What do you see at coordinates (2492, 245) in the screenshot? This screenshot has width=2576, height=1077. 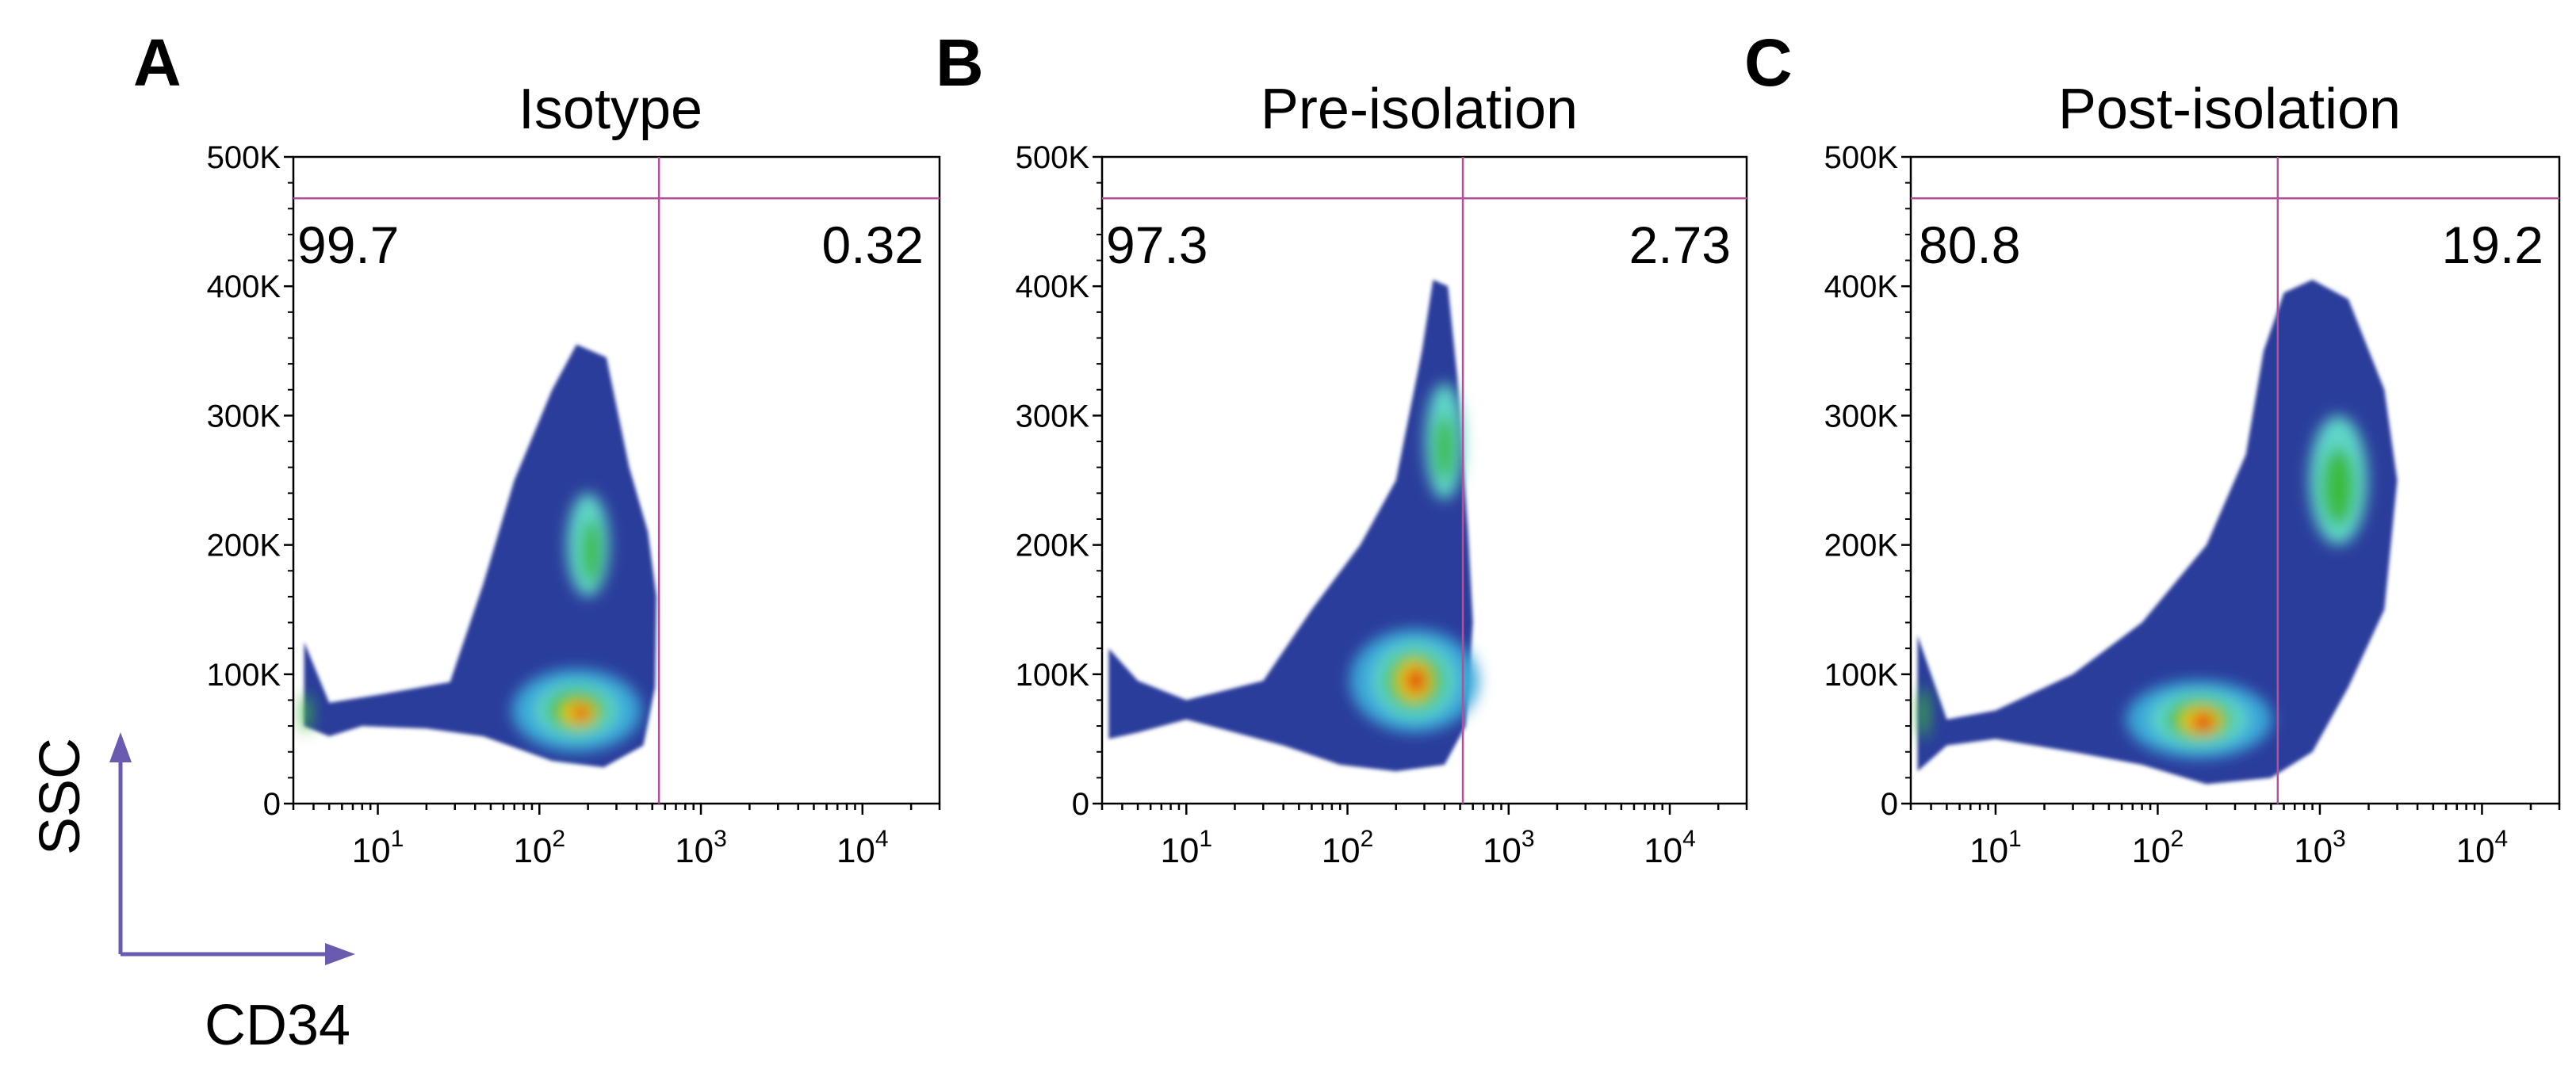 I see `quadrant-right-value: 19.2` at bounding box center [2492, 245].